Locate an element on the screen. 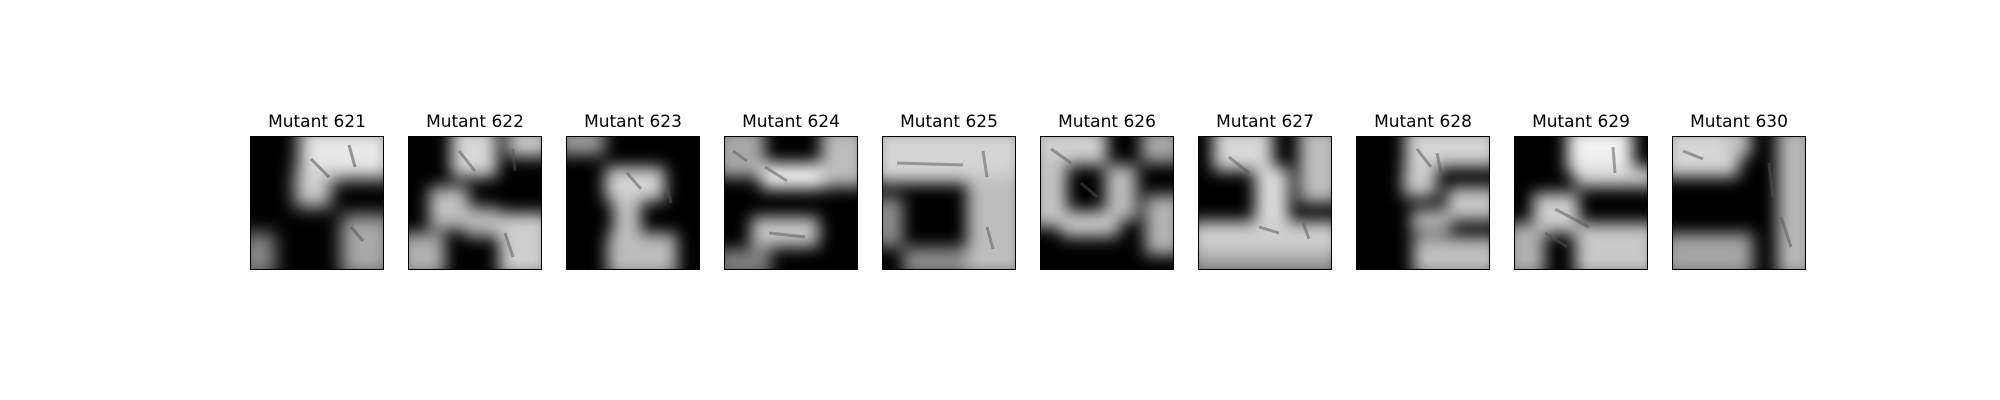 This screenshot has height=400, width=2000. panel-title: Mutant 624 is located at coordinates (791, 122).